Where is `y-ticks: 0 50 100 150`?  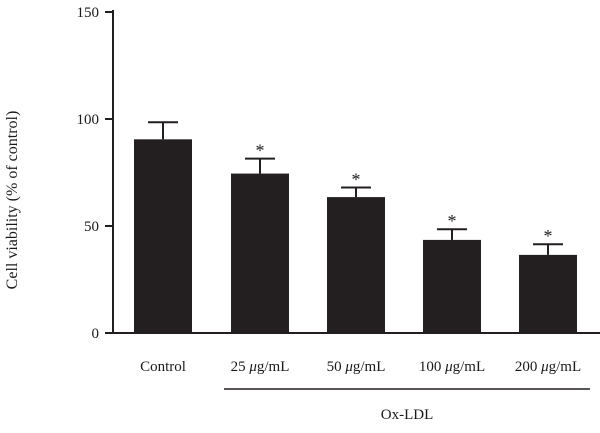
y-ticks: 0 50 100 150 is located at coordinates (95, 173).